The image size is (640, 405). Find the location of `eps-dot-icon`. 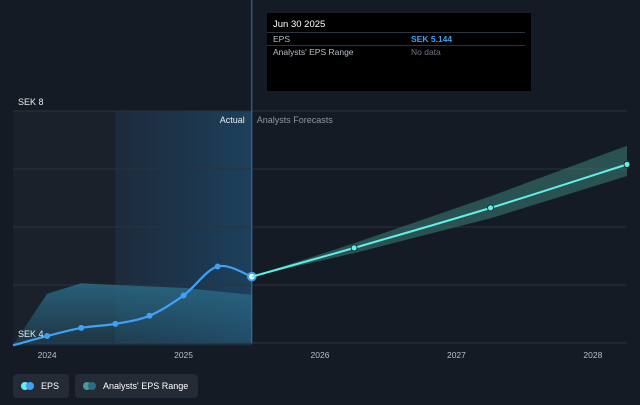

eps-dot-icon is located at coordinates (28, 386).